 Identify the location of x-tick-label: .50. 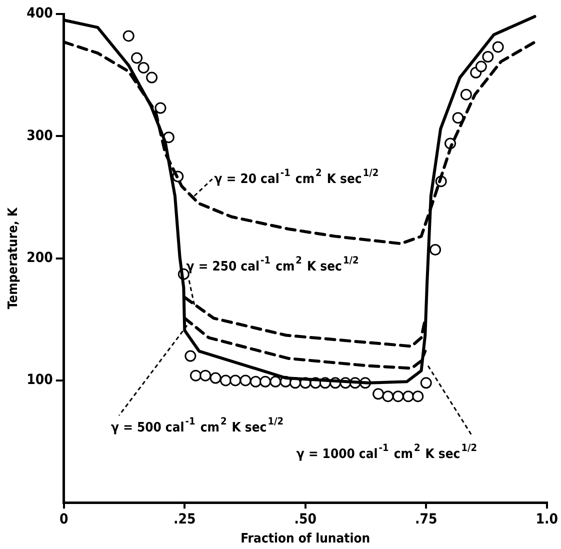
(305, 520).